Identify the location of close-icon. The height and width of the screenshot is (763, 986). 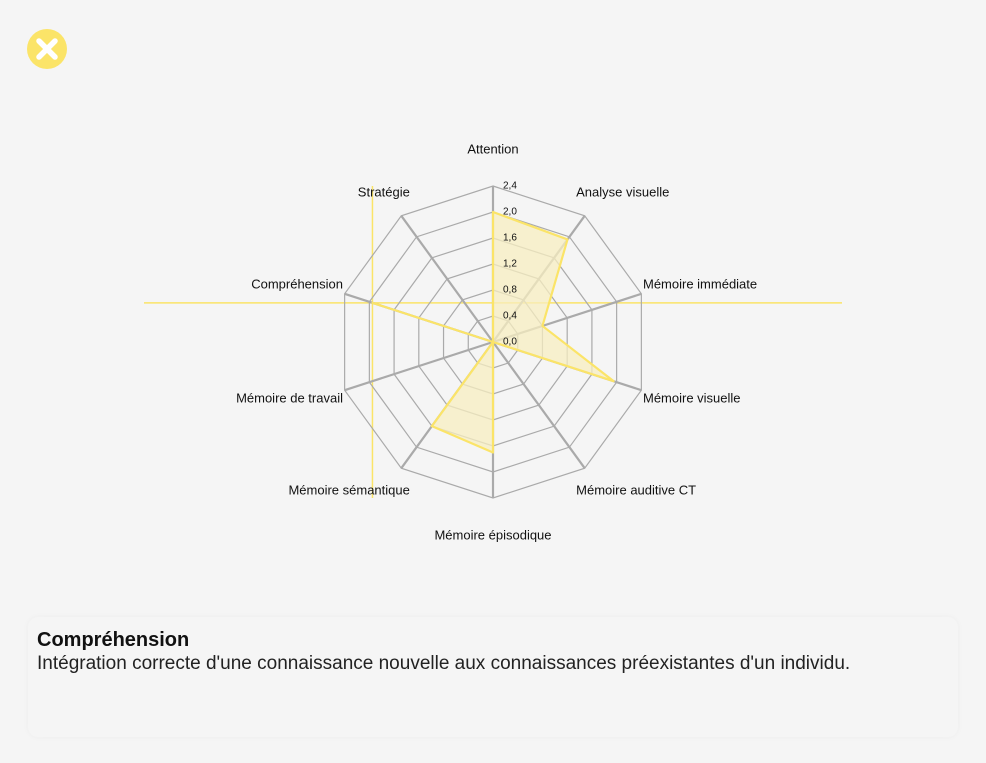
(47, 49).